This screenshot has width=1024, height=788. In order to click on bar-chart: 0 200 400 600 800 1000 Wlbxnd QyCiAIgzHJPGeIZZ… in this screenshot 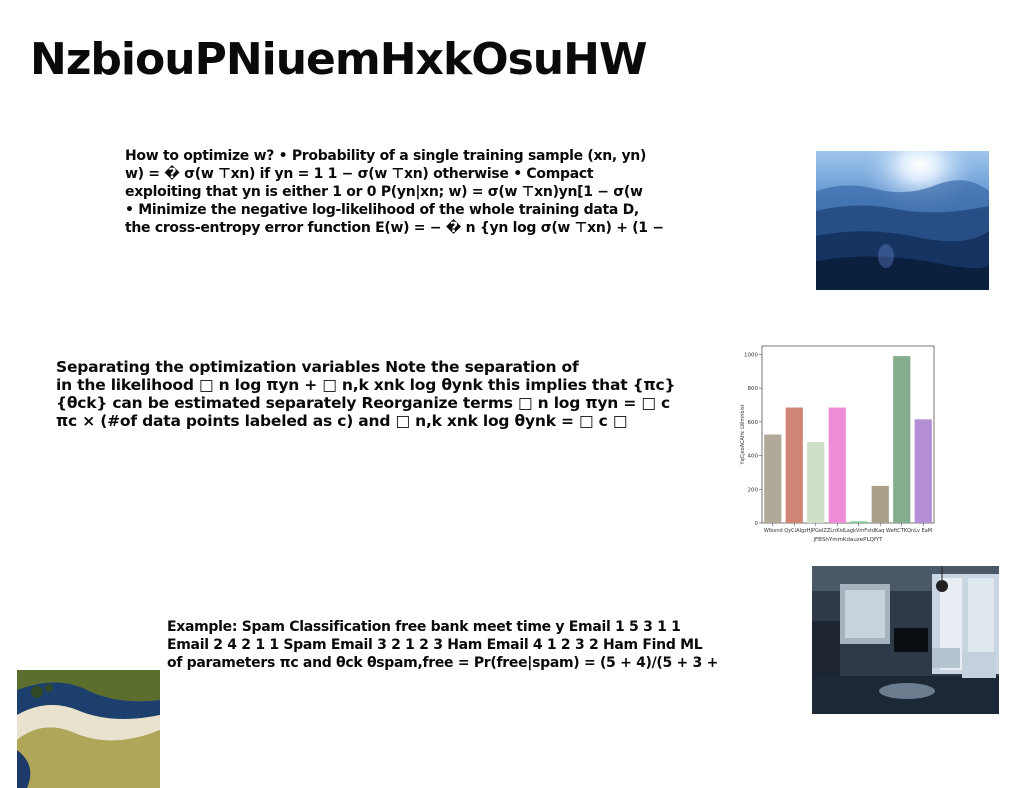, I will do `click(840, 445)`.